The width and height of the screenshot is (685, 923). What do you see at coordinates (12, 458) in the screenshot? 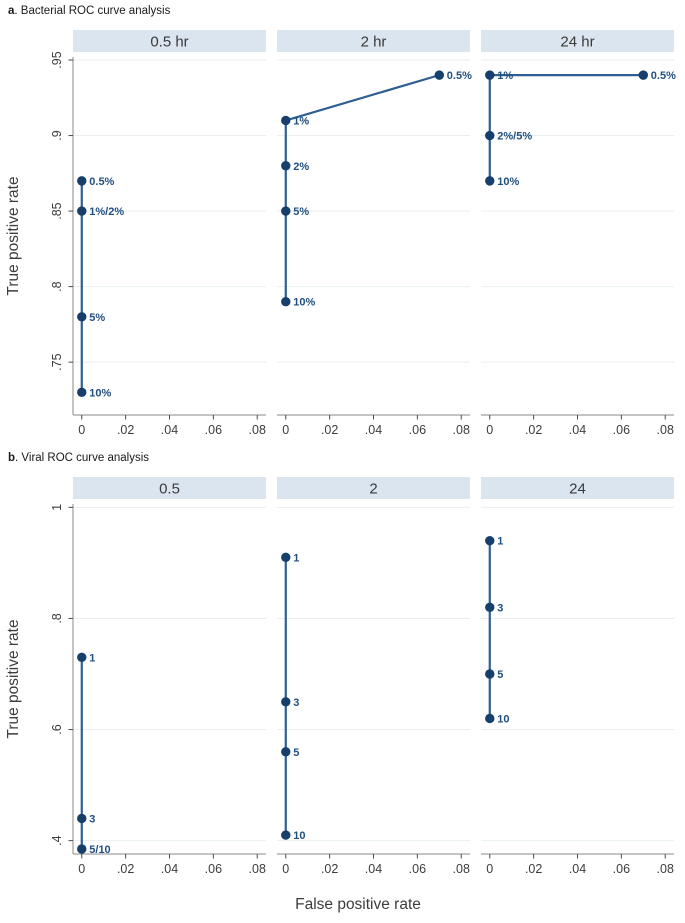
I see `panel-b-letter: b` at bounding box center [12, 458].